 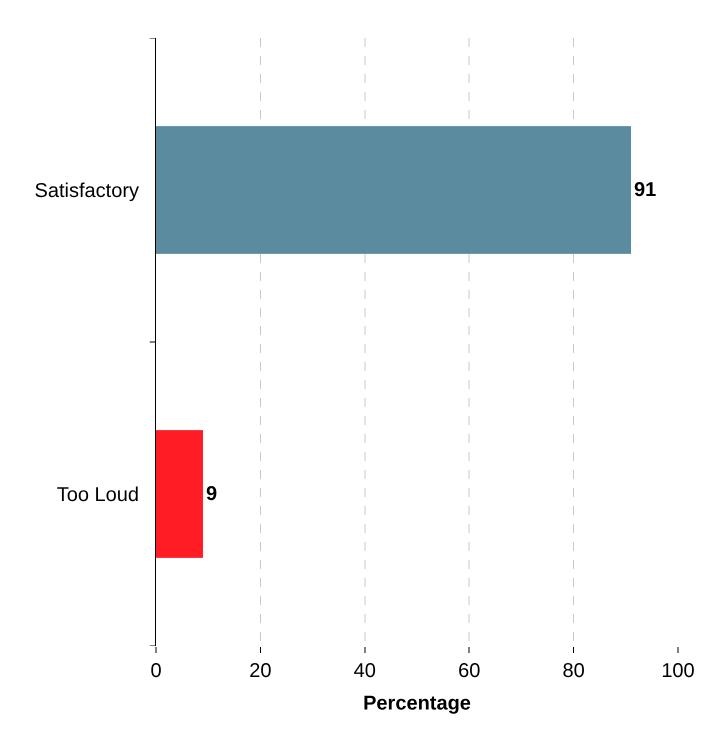 What do you see at coordinates (645, 190) in the screenshot?
I see `data-label: 91` at bounding box center [645, 190].